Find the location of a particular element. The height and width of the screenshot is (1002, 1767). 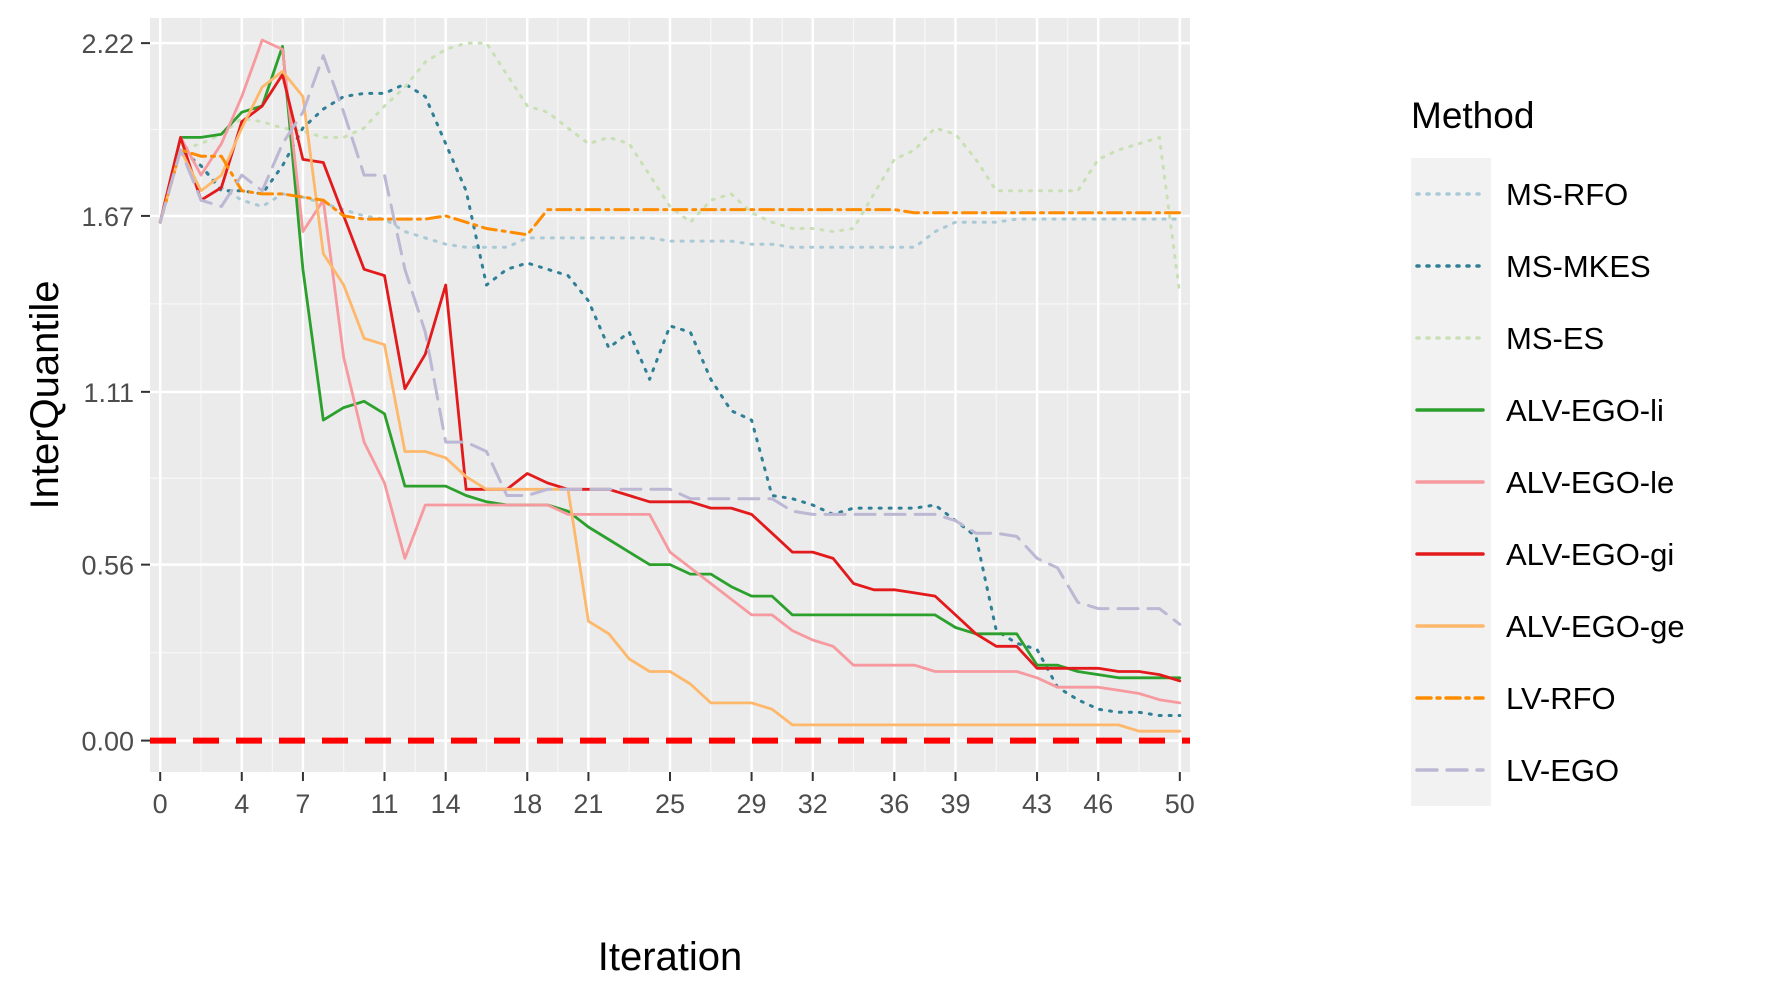

y-tick-label: 1.67 is located at coordinates (107, 217).